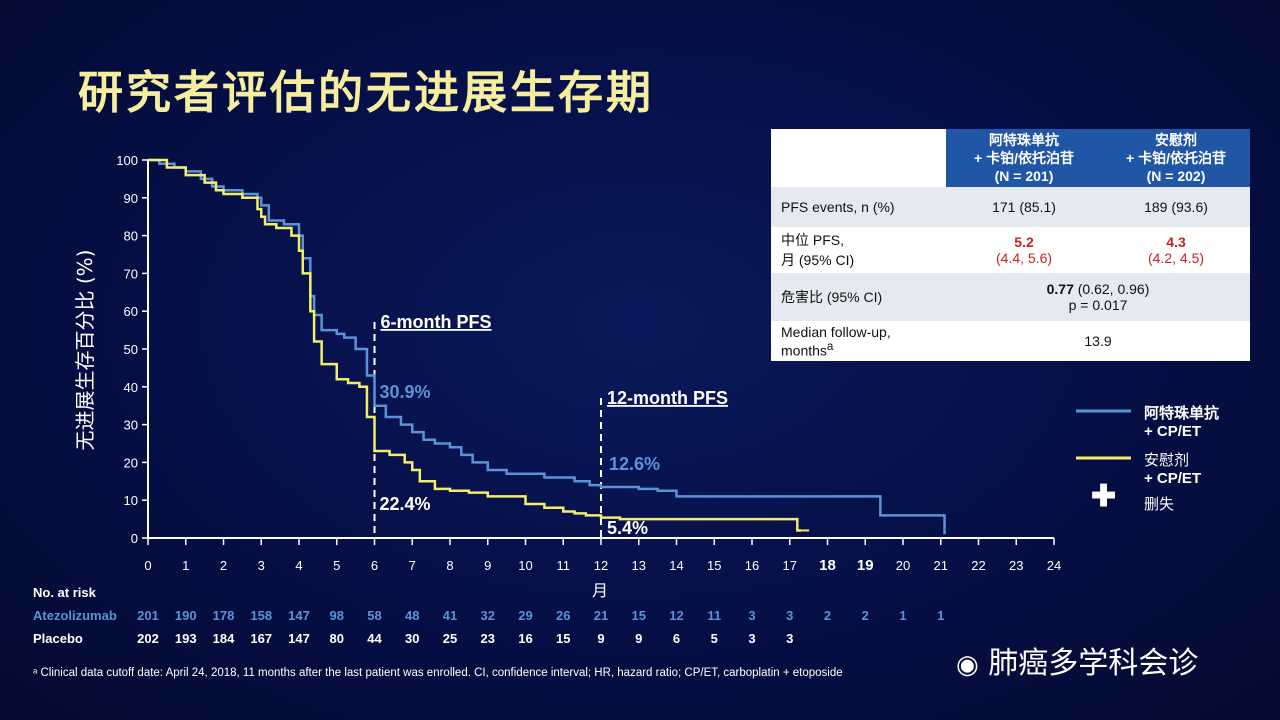  Describe the element at coordinates (449, 565) in the screenshot. I see `x-tick-label: 8` at that location.